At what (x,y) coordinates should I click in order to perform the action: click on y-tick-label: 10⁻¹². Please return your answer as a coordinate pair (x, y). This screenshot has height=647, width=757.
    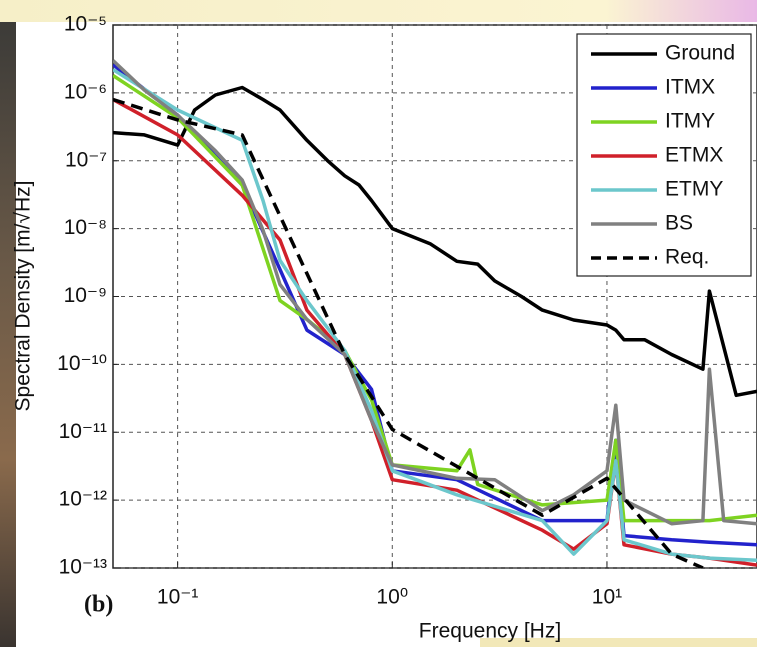
    Looking at the image, I should click on (83, 499).